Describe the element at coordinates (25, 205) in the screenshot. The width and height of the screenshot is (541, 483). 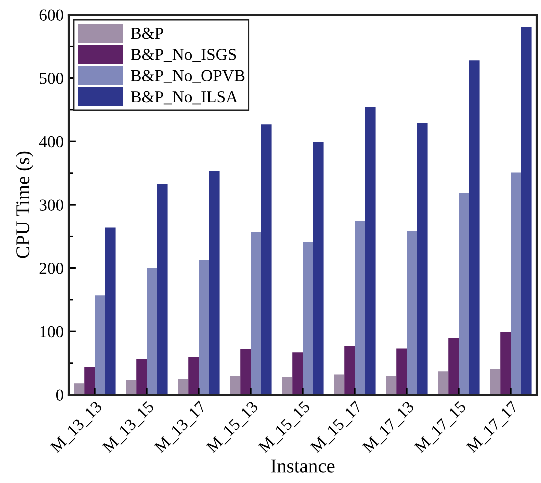
I see `y-axis-title: CPU Time (s)` at that location.